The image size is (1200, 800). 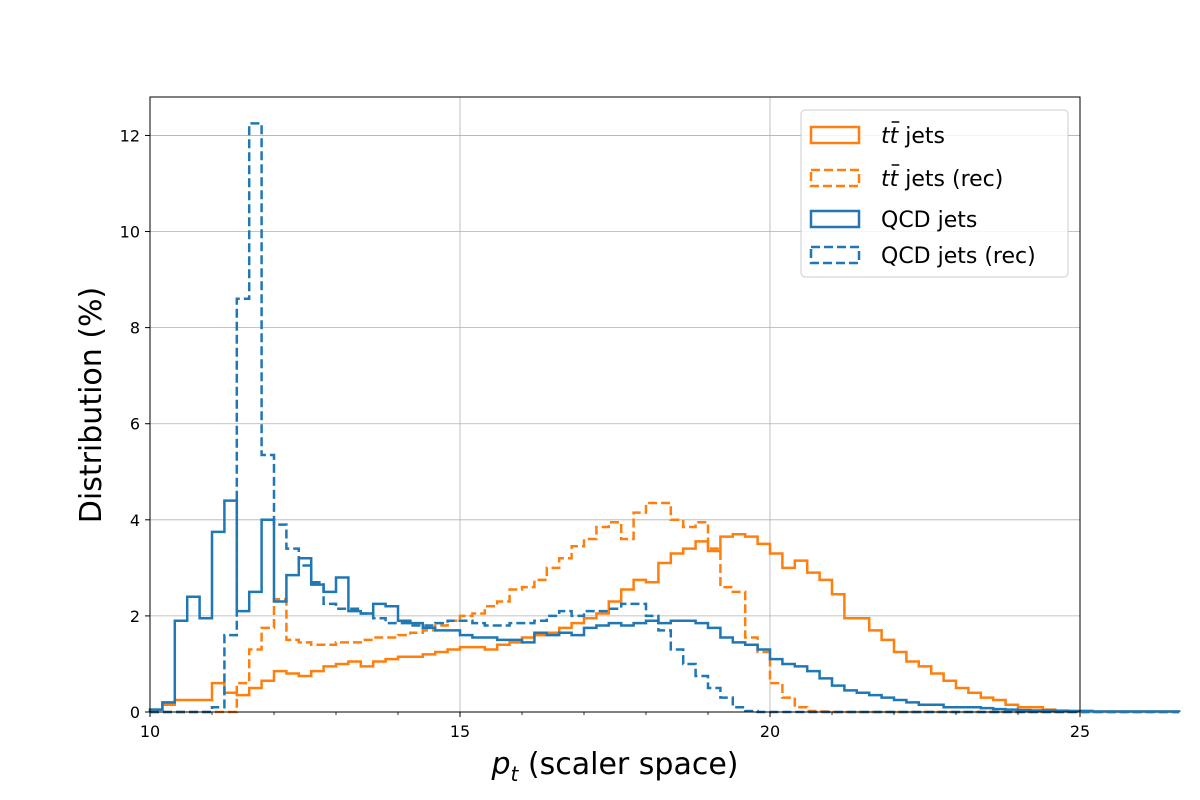 What do you see at coordinates (135, 328) in the screenshot?
I see `y-tick-label: 8` at bounding box center [135, 328].